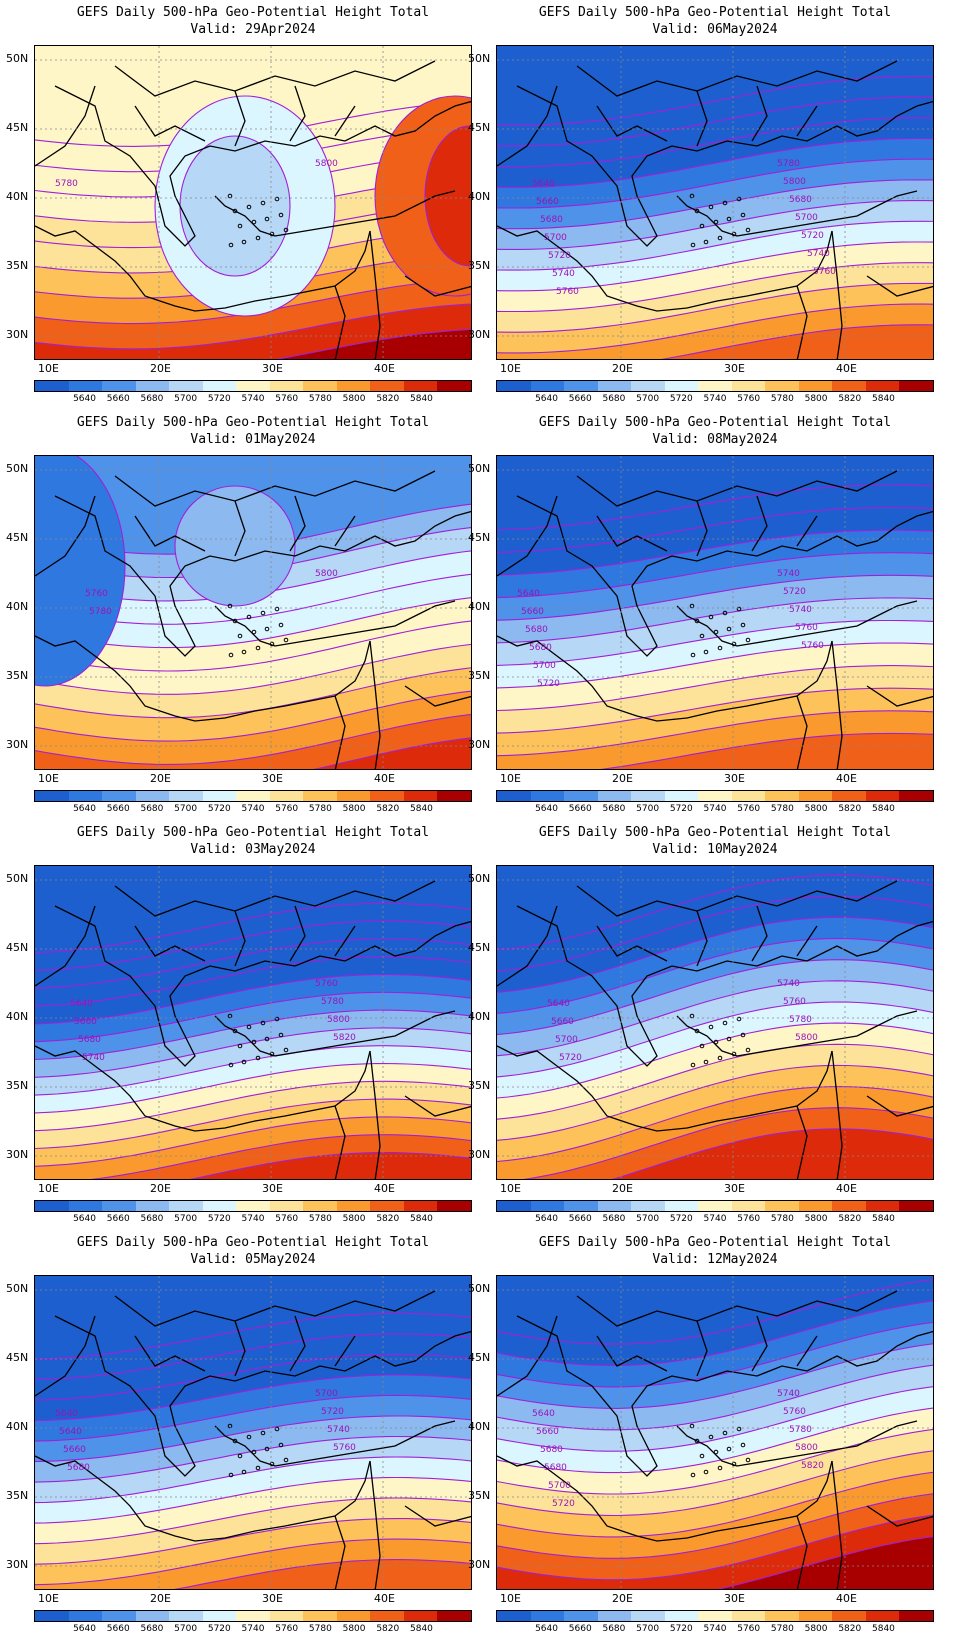 This screenshot has width=964, height=1640. What do you see at coordinates (768, 751) in the screenshot?
I see `height-band` at bounding box center [768, 751].